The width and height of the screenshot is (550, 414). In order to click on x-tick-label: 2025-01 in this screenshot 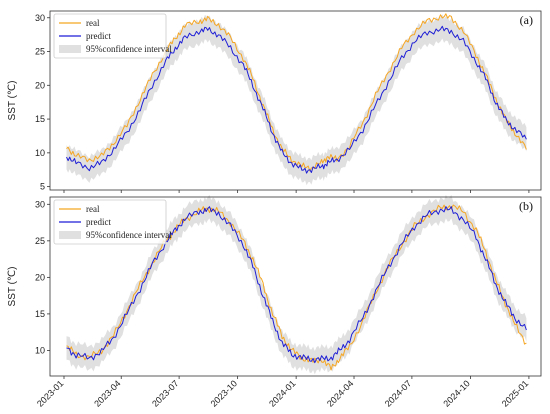, I will do `click(515, 393)`.